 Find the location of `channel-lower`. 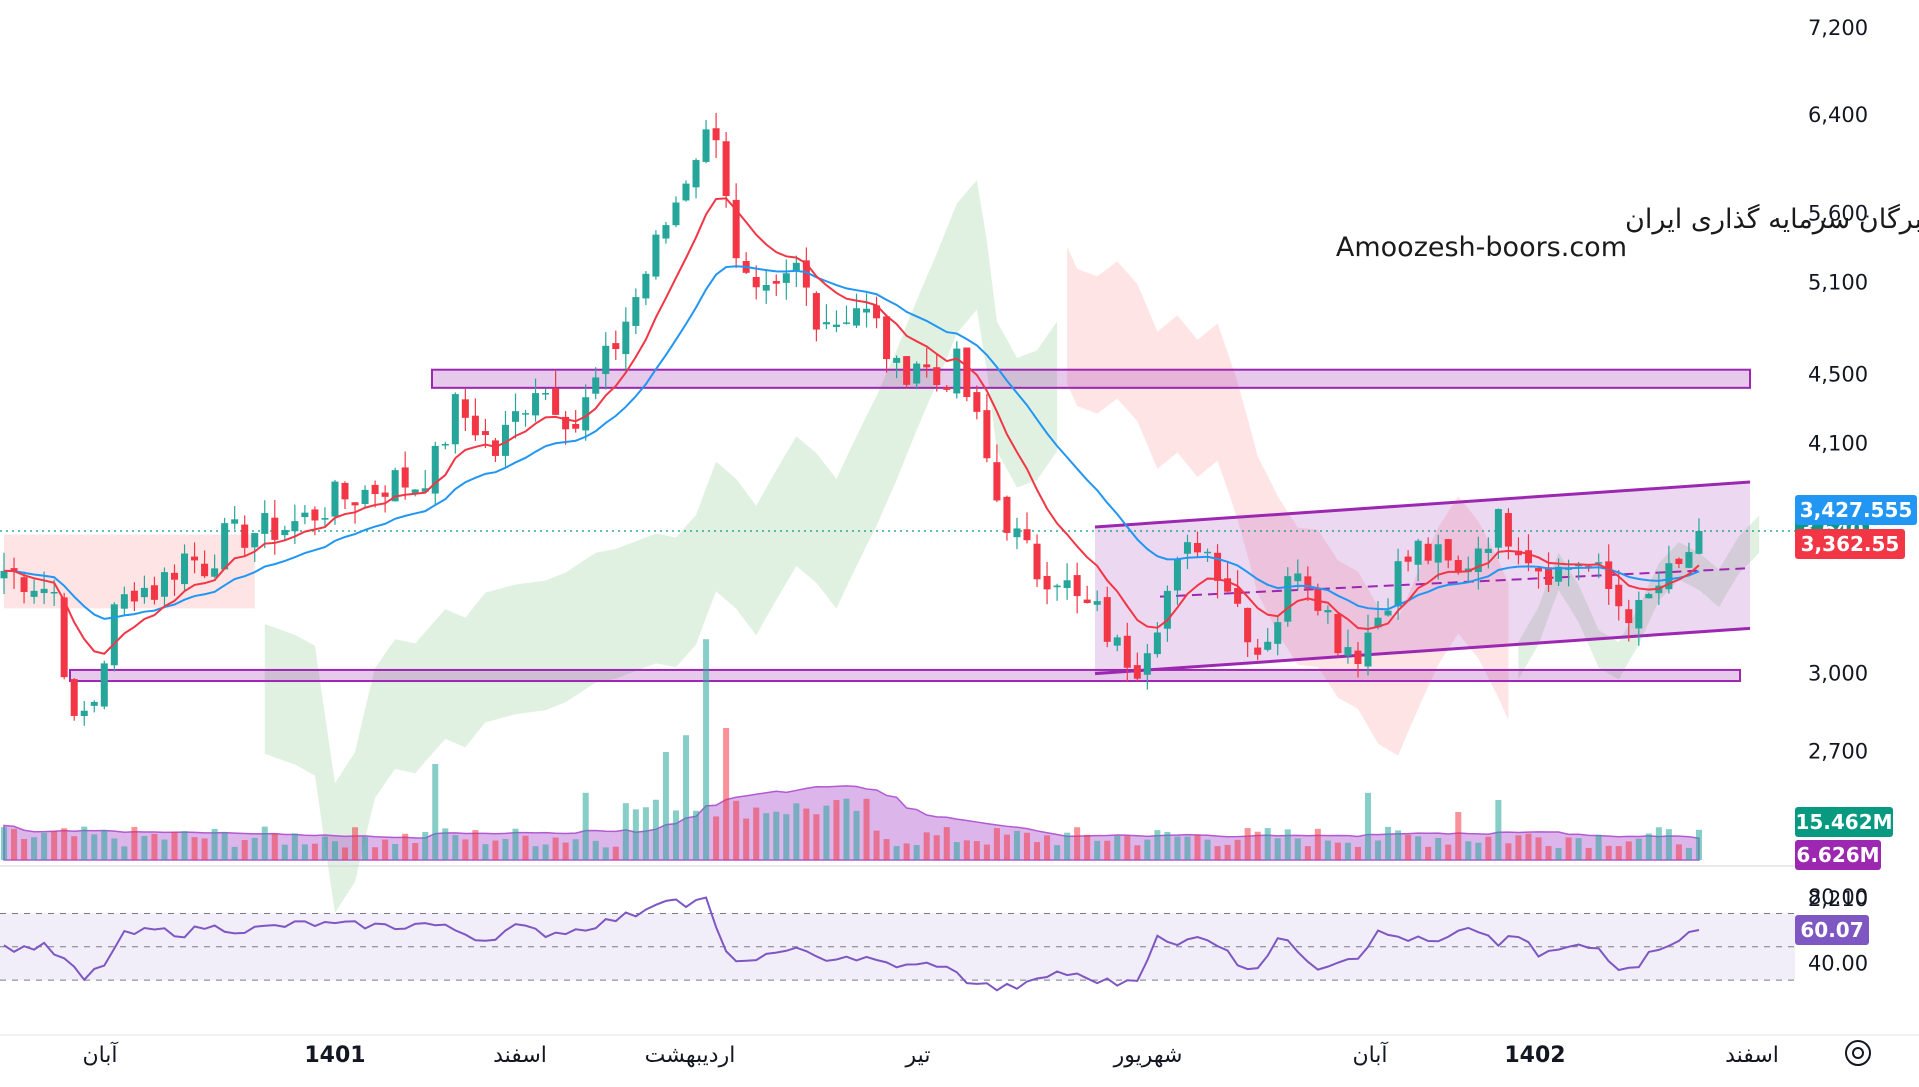

channel-lower is located at coordinates (1422, 651).